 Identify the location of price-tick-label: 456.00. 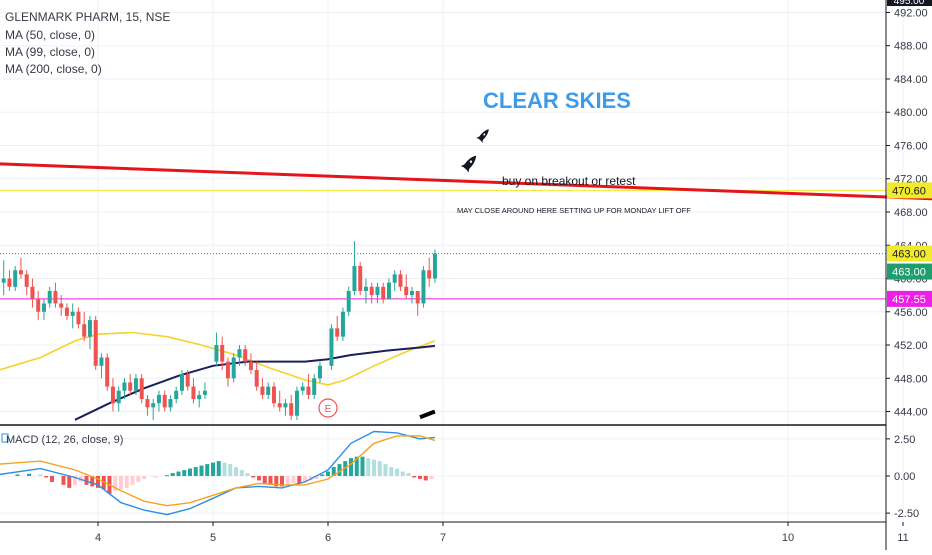
(911, 313).